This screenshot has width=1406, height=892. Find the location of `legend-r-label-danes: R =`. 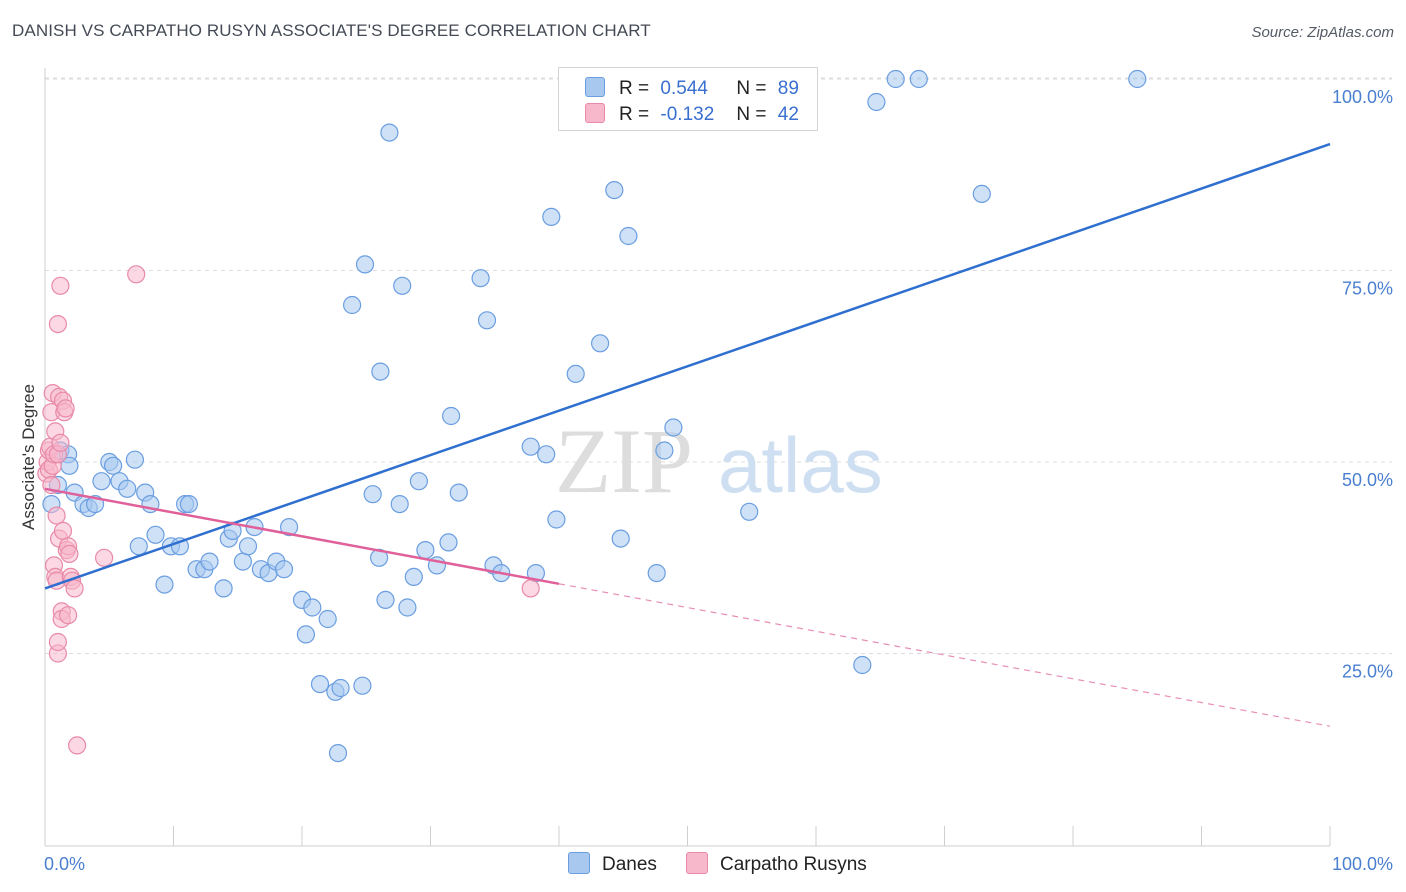

legend-r-label-danes: R = is located at coordinates (634, 88).